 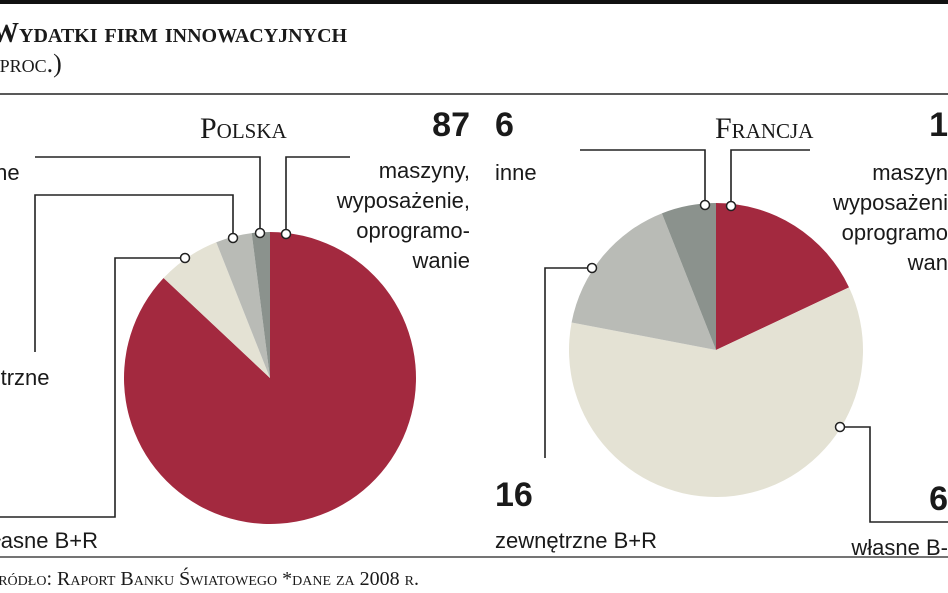 What do you see at coordinates (764, 128) in the screenshot?
I see `pie-title: Francja` at bounding box center [764, 128].